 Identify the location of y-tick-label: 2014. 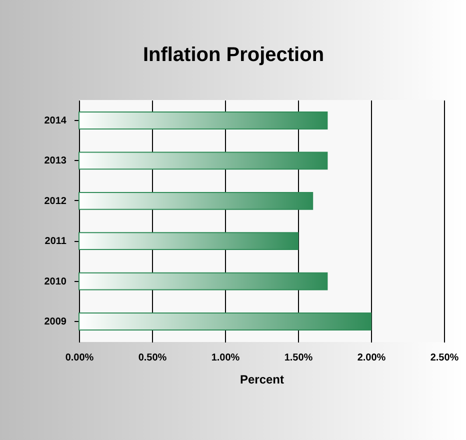
(55, 121).